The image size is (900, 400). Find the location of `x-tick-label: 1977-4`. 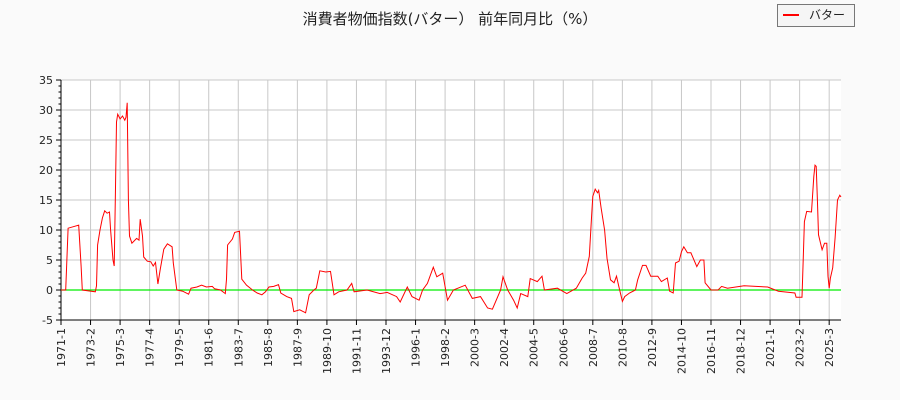

x-tick-label: 1977-4 is located at coordinates (150, 347).